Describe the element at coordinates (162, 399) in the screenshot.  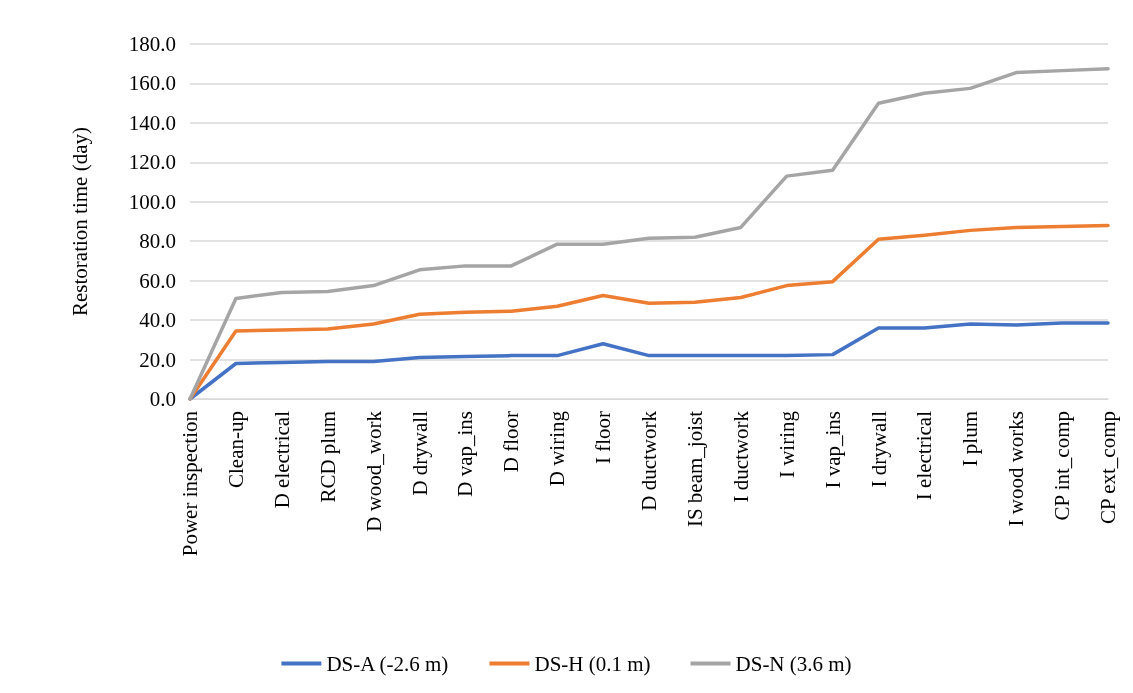
I see `y-tick-label: 0.0` at that location.